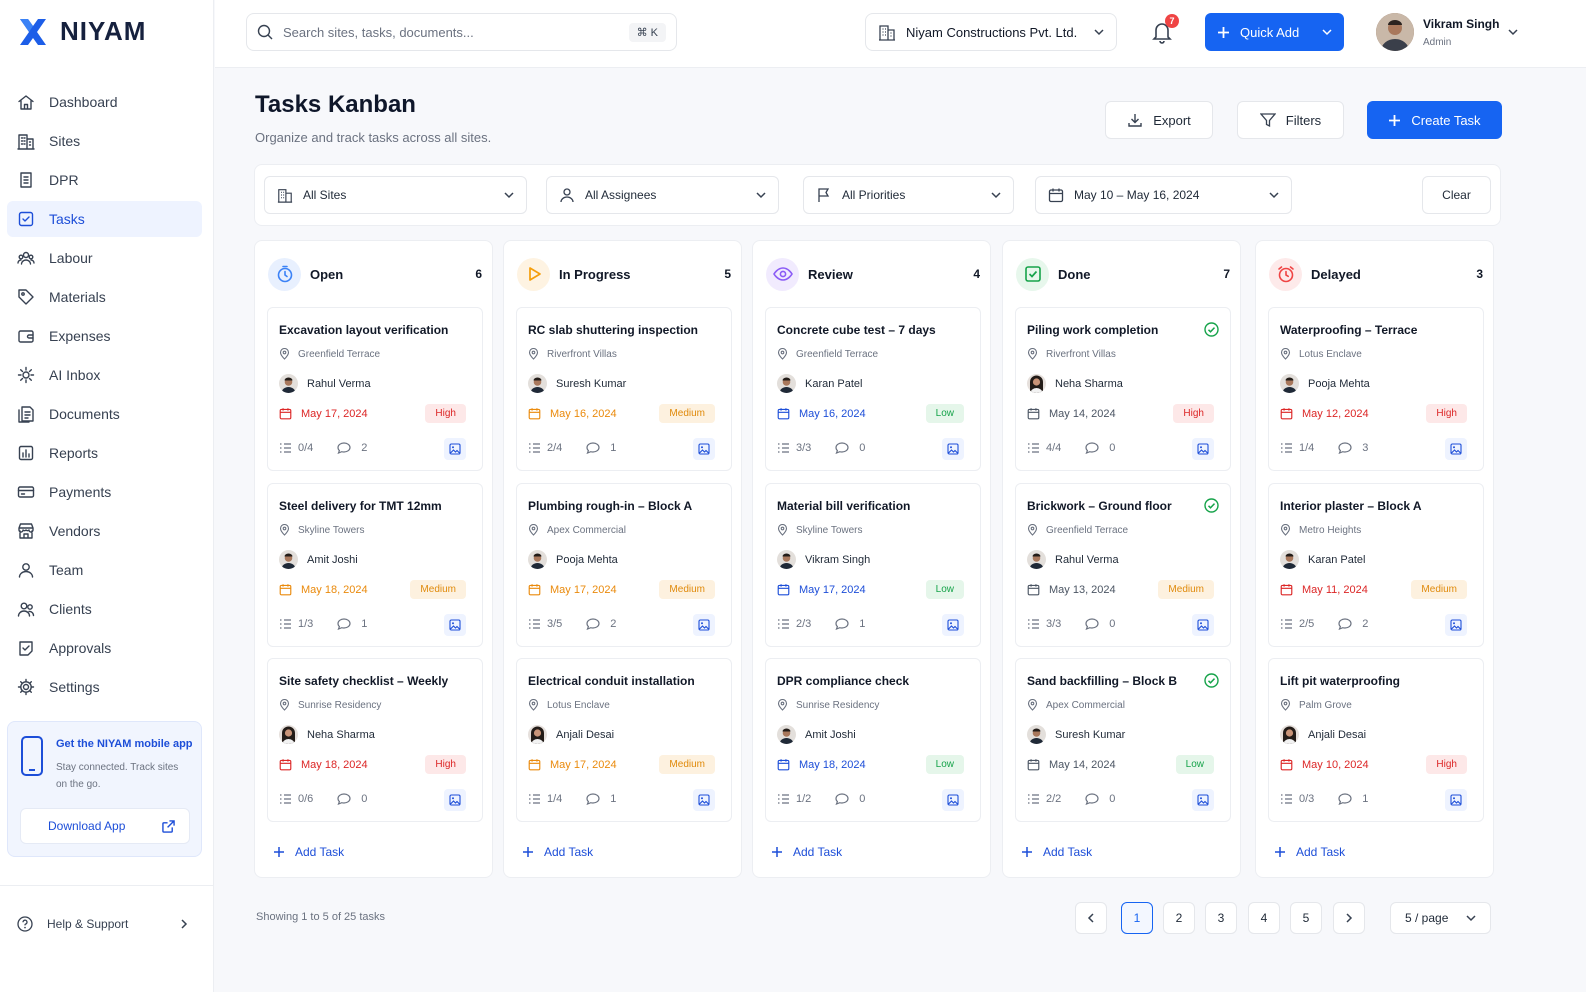 The height and width of the screenshot is (992, 1586). What do you see at coordinates (1290, 120) in the screenshot?
I see `filters-button: Filters` at bounding box center [1290, 120].